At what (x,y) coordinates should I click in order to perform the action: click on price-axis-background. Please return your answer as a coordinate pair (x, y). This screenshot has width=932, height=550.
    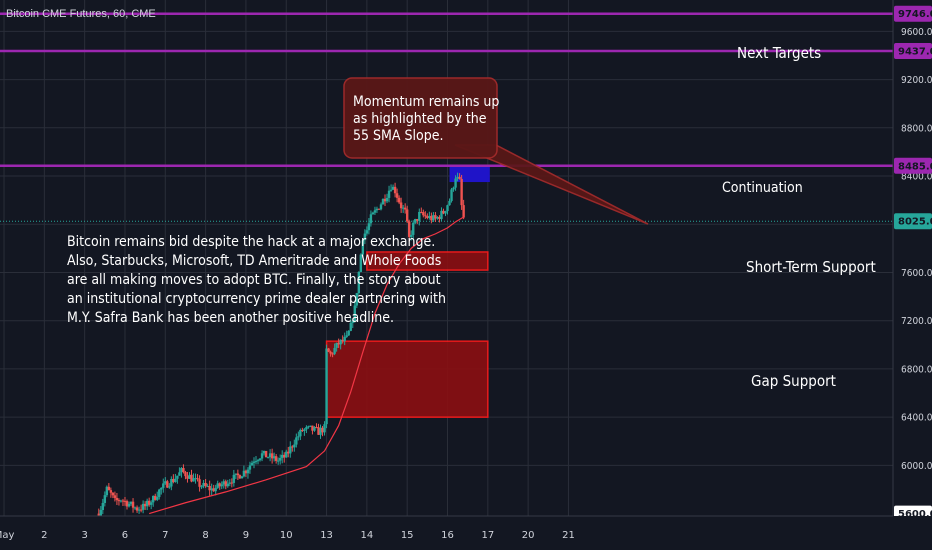
    Looking at the image, I should click on (912, 275).